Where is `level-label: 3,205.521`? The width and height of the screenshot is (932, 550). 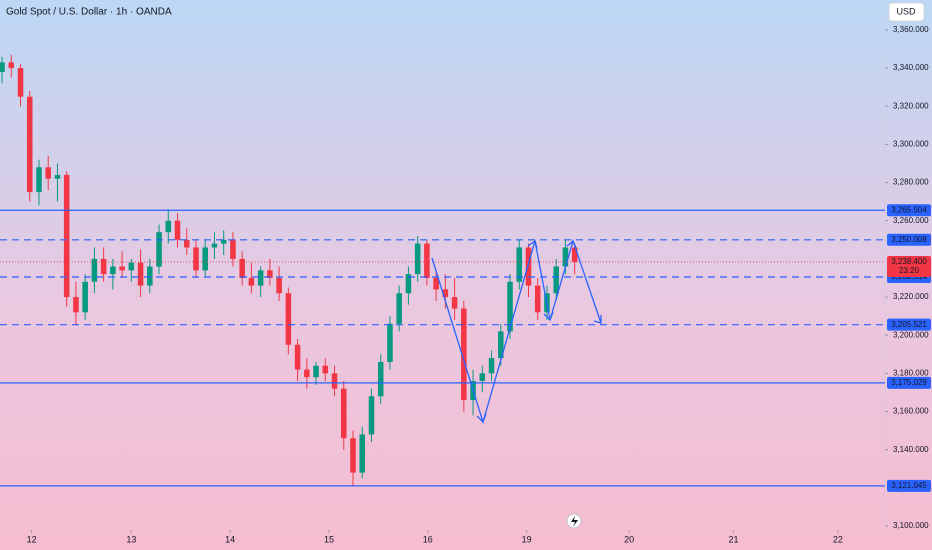 level-label: 3,205.521 is located at coordinates (909, 324).